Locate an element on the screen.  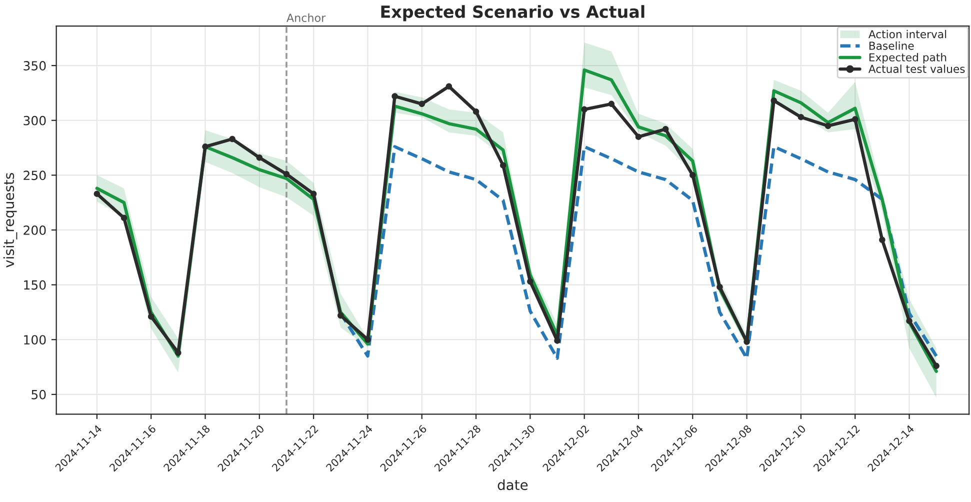
y-tick-label: 300 is located at coordinates (35, 121).